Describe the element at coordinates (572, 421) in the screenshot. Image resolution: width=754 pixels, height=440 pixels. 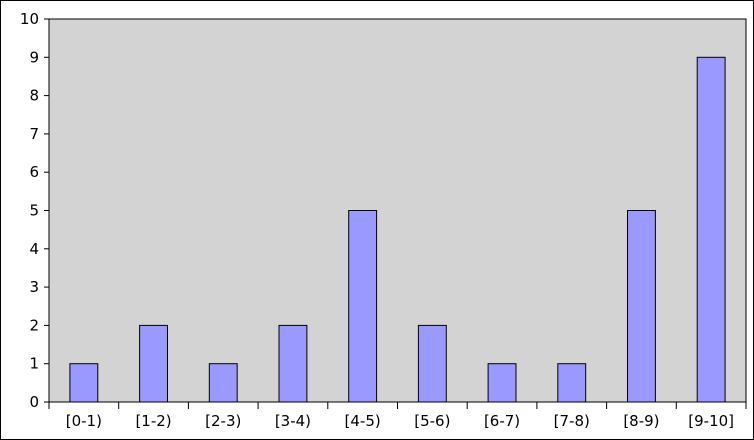
I see `x-tick-label: [7-8)` at that location.